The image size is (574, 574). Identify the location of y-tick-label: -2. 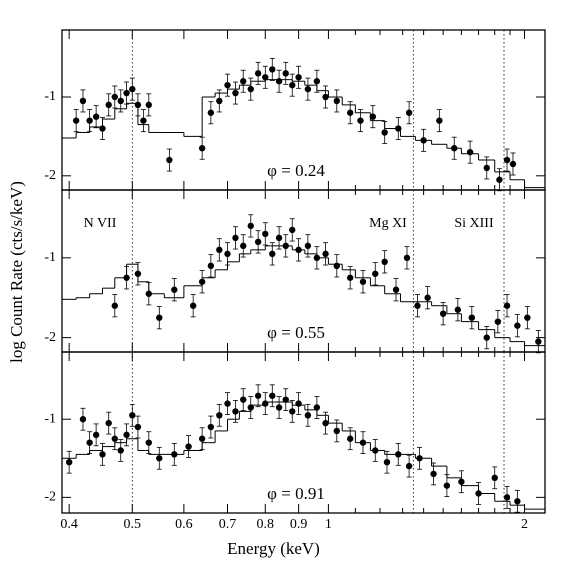
(50, 497).